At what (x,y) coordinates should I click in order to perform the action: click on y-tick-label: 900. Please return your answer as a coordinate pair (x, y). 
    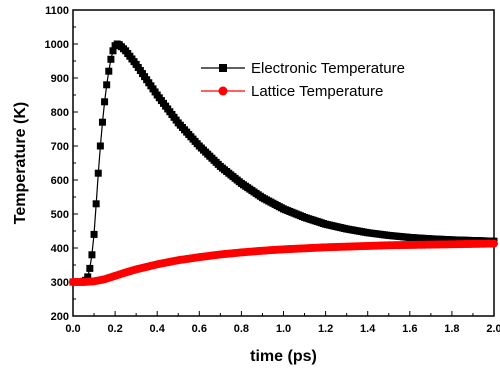
    Looking at the image, I should click on (60, 79).